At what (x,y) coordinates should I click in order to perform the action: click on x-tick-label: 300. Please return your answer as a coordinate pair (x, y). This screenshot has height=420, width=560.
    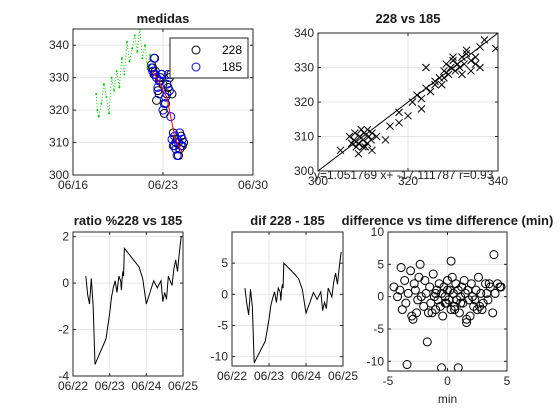
    Looking at the image, I should click on (318, 181).